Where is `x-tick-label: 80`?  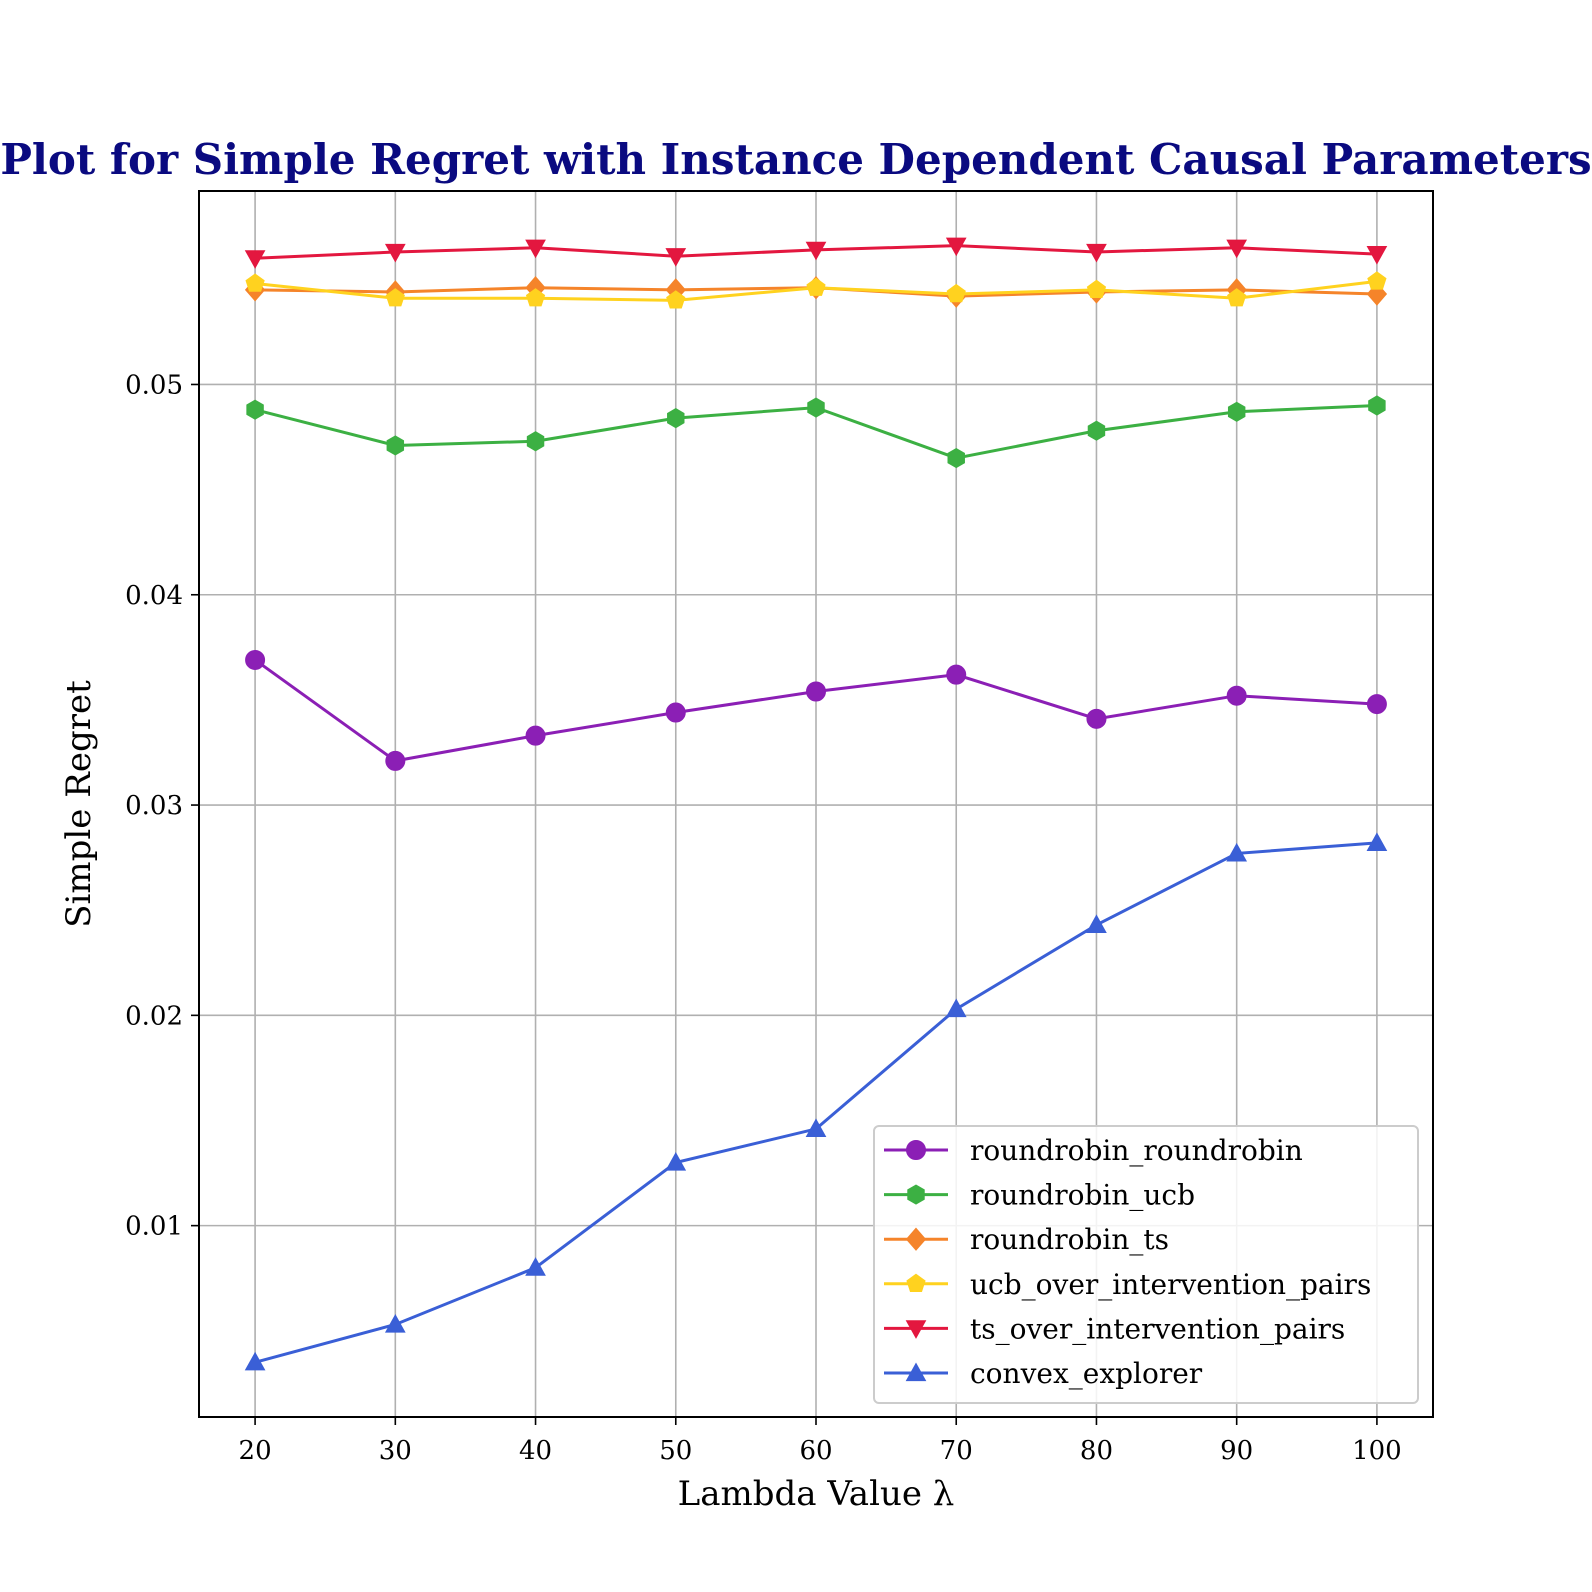
x-tick-label: 80 is located at coordinates (1096, 1451).